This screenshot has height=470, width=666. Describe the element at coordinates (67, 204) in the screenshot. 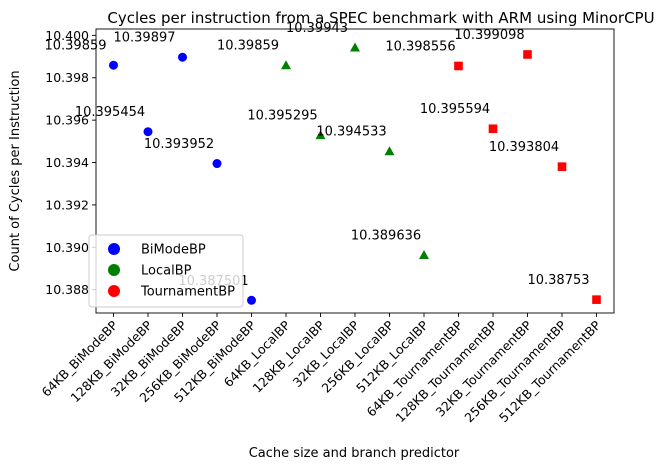

I see `y-tick-label: 10.392` at that location.